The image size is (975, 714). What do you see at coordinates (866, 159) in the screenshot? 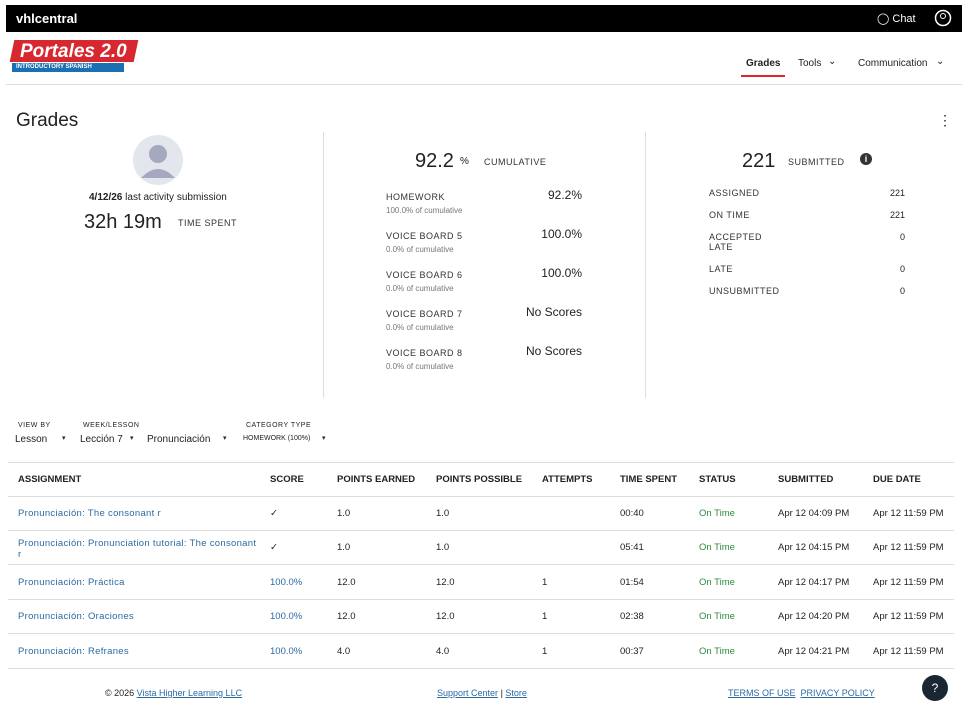
I see `info-icon: i` at bounding box center [866, 159].